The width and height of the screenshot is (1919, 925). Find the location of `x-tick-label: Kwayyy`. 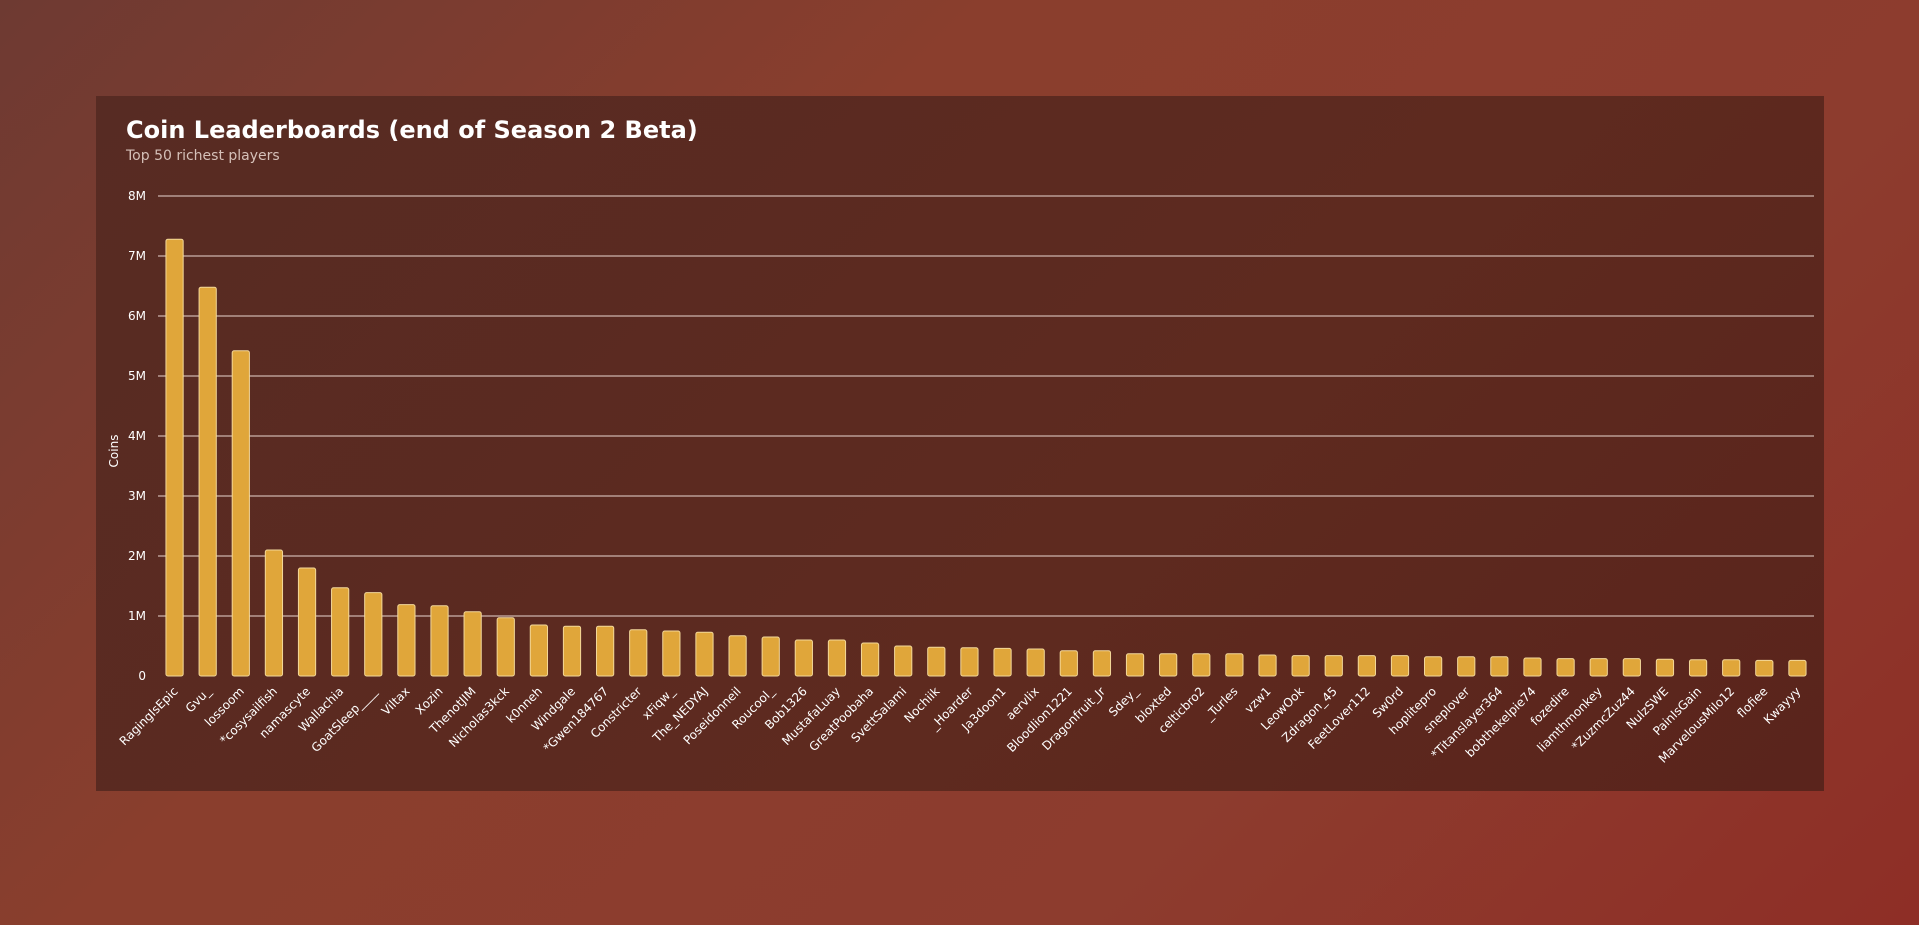

x-tick-label: Kwayyy is located at coordinates (1782, 705).